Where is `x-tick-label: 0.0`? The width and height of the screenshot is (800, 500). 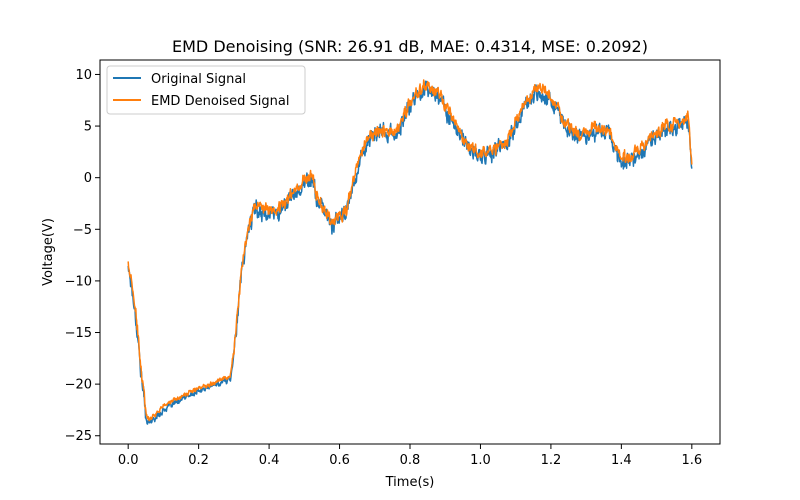 x-tick-label: 0.0 is located at coordinates (128, 460).